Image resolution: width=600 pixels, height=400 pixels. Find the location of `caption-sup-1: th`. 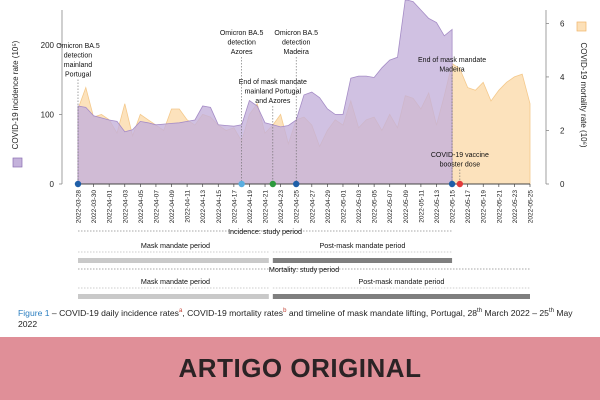

caption-sup-1: th is located at coordinates (480, 311).